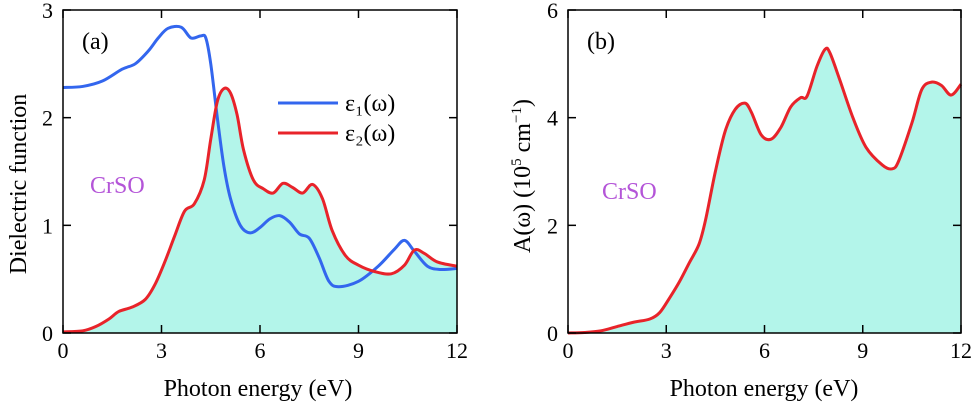 This screenshot has width=975, height=406. What do you see at coordinates (764, 350) in the screenshot?
I see `x-tick-label-b: 6` at bounding box center [764, 350].